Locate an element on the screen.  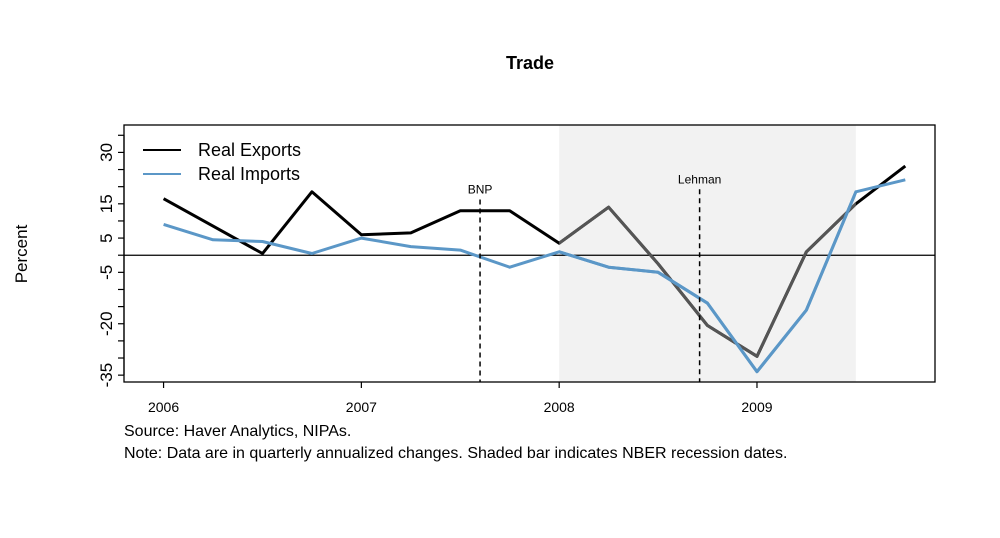
y-tick-label: -35 is located at coordinates (106, 375).